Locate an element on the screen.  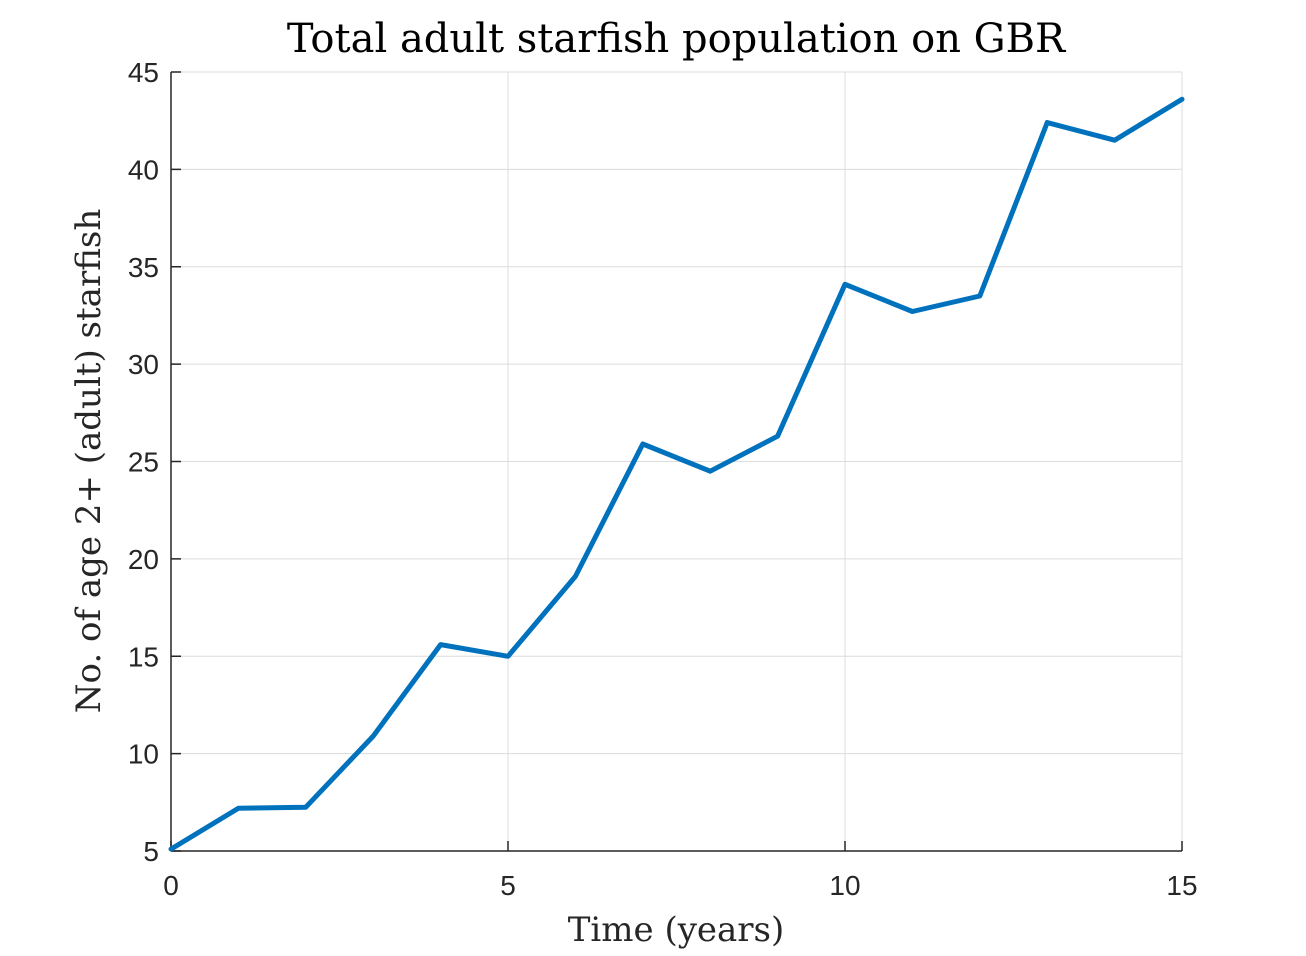
x-tick-label: 10 is located at coordinates (844, 885).